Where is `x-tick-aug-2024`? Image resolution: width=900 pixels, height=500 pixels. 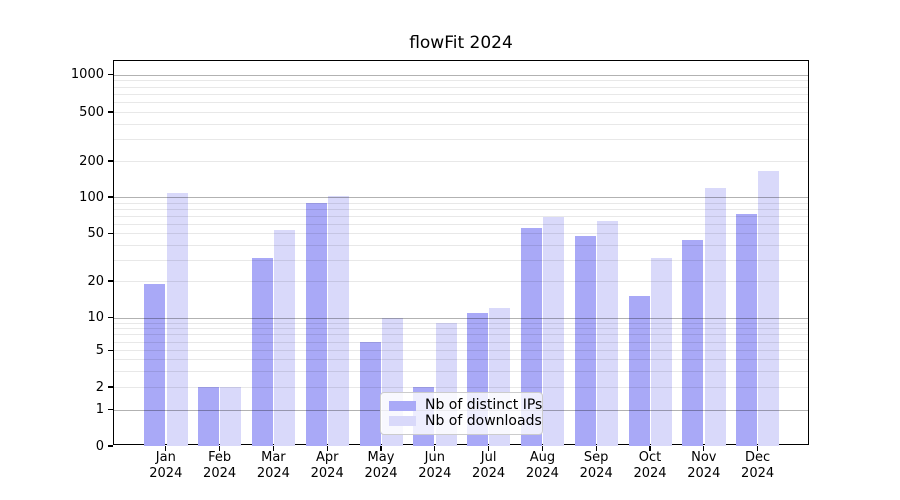
x-tick-aug-2024 is located at coordinates (542, 448).